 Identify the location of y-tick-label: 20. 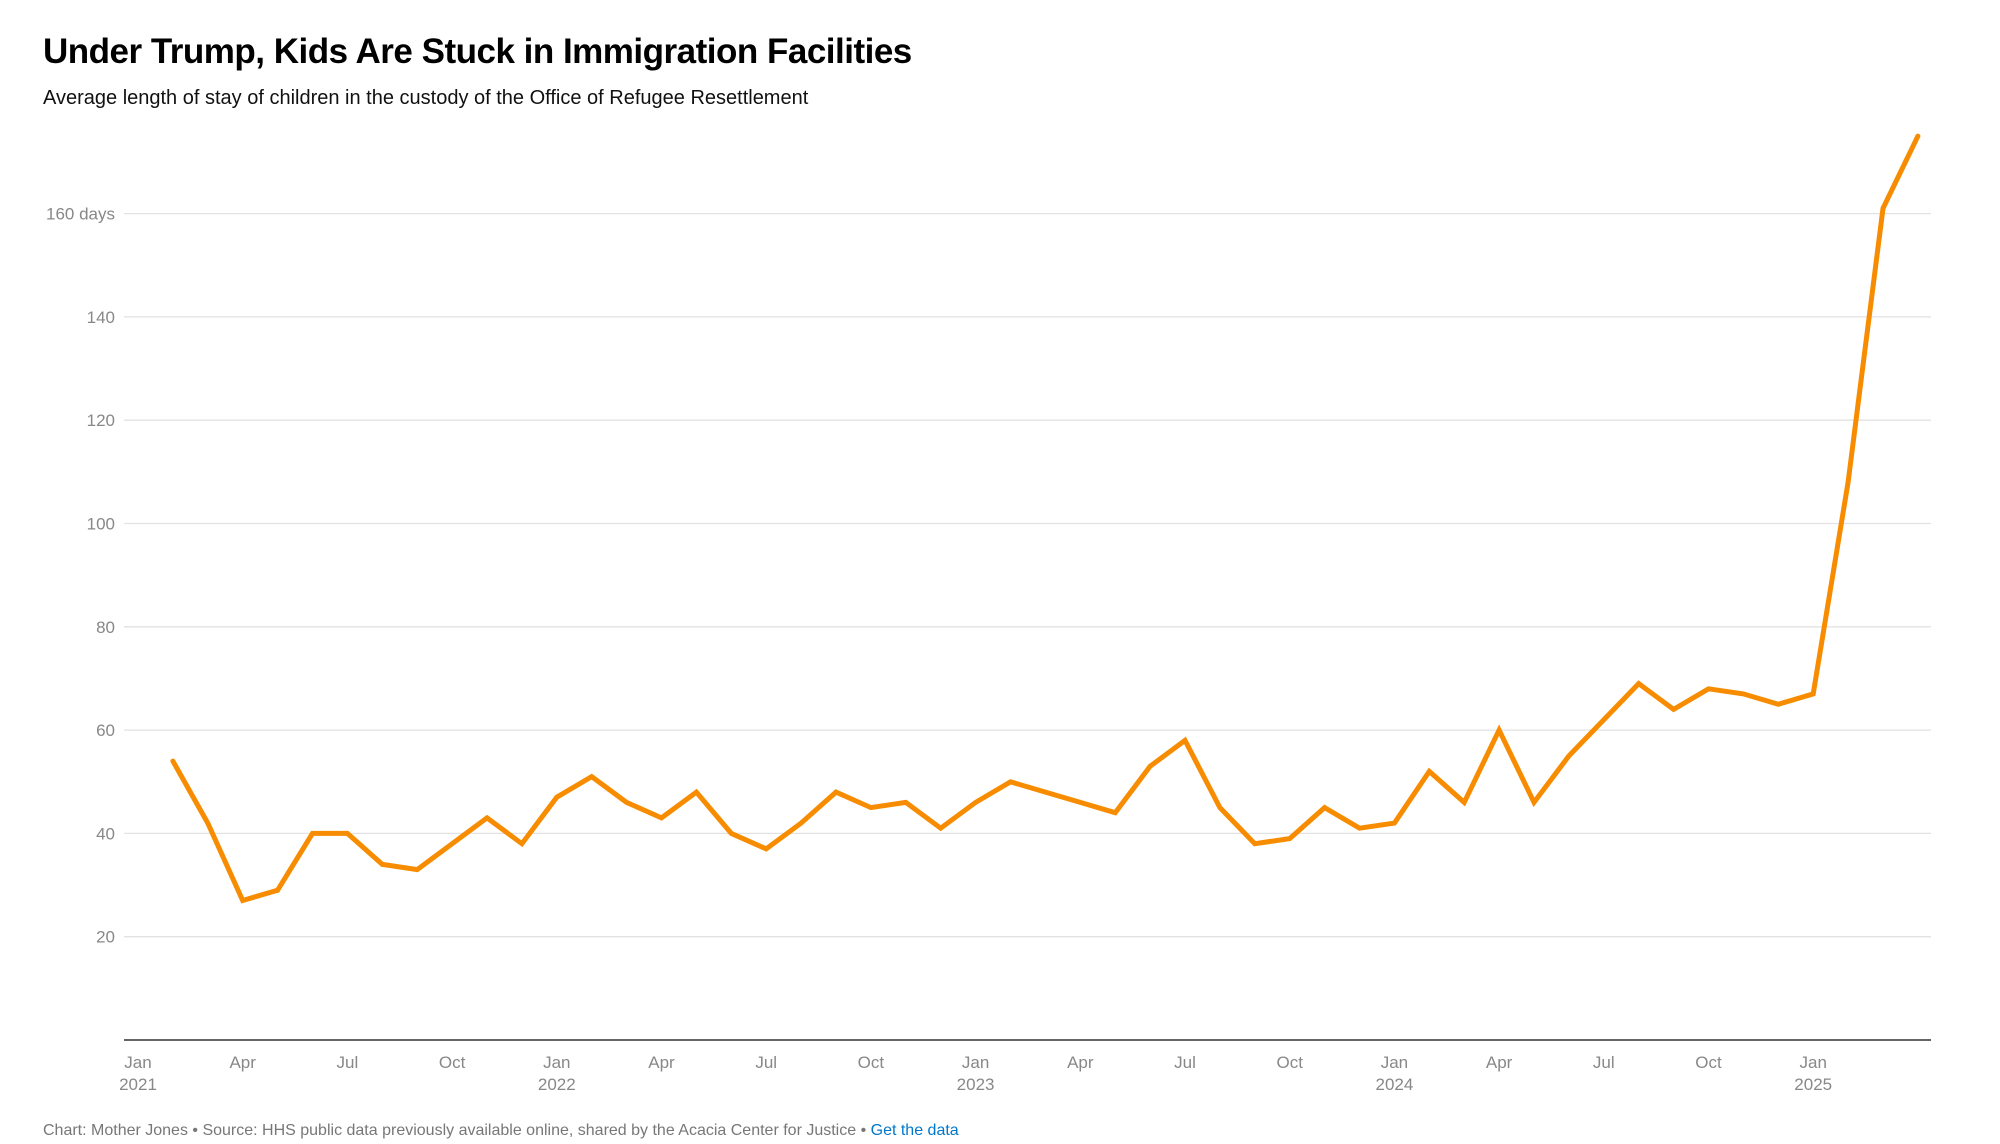
(105, 937).